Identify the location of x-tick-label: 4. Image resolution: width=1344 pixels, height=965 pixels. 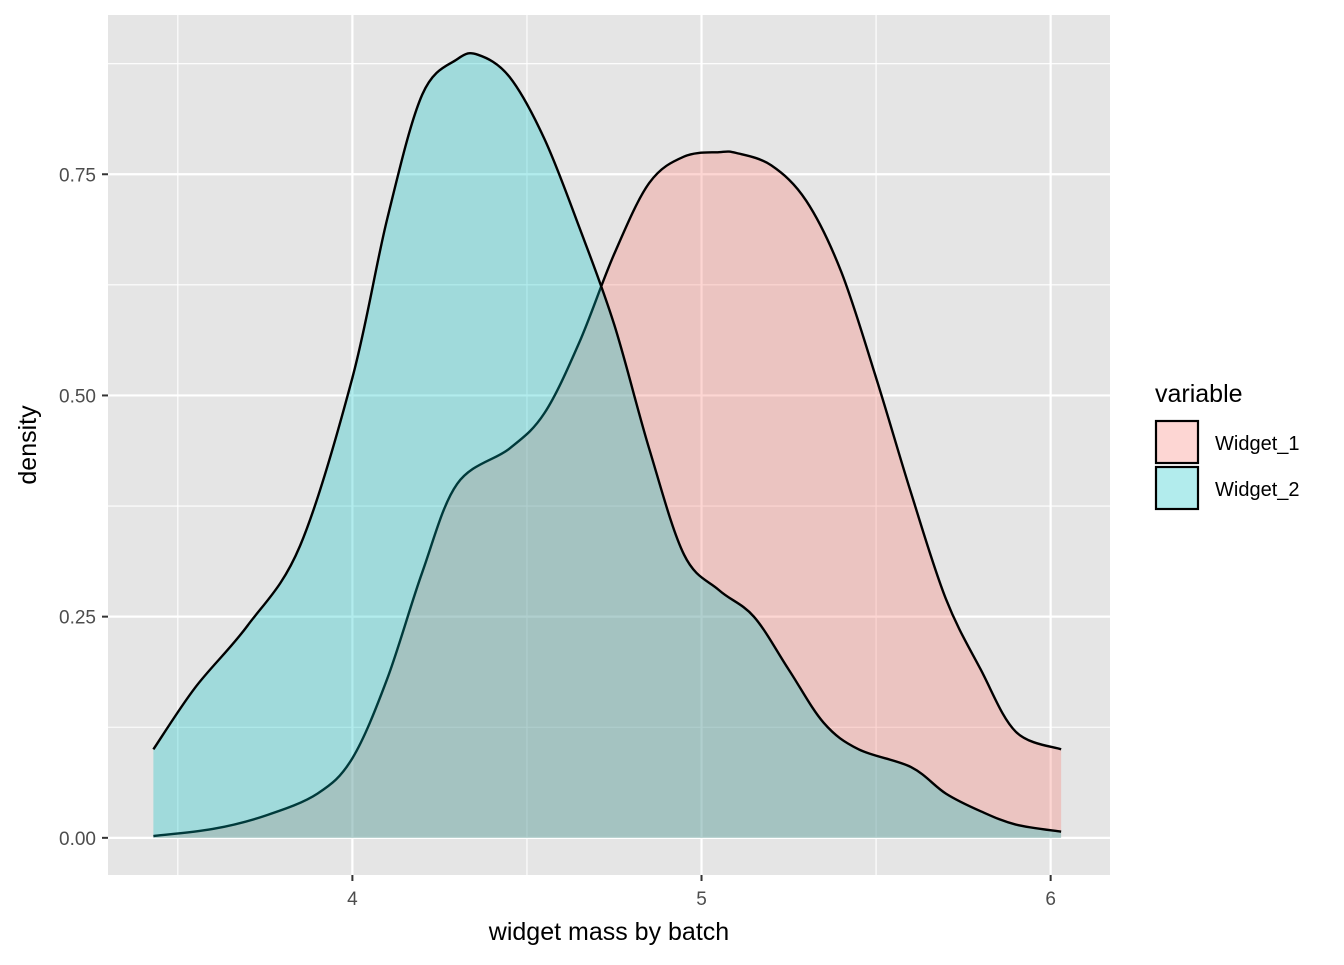
(352, 899).